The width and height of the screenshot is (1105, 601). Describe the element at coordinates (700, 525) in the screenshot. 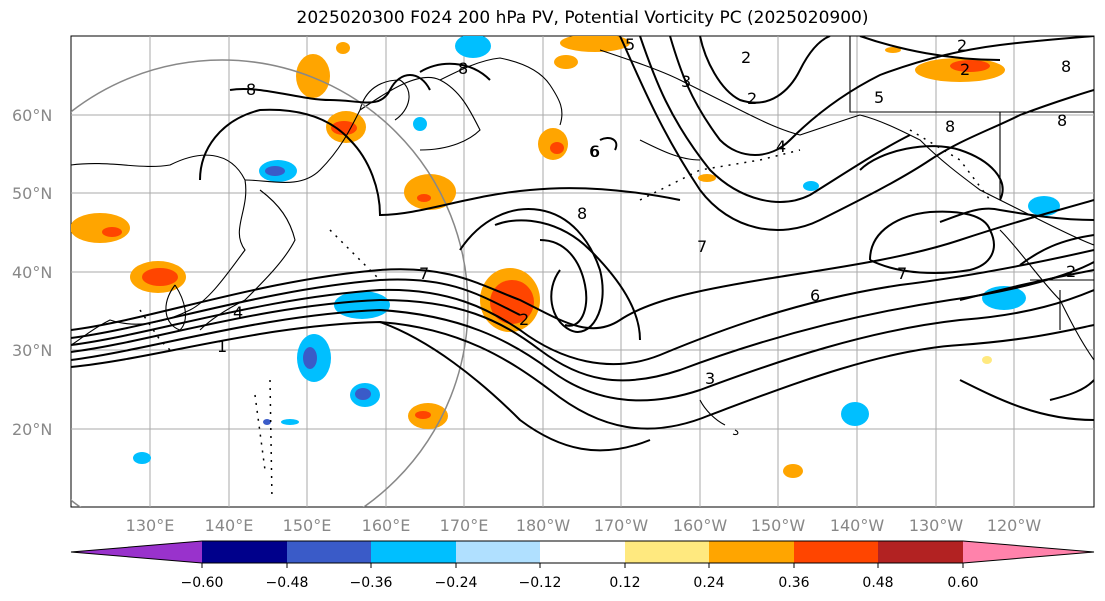

I see `lon-label: 160°W` at that location.